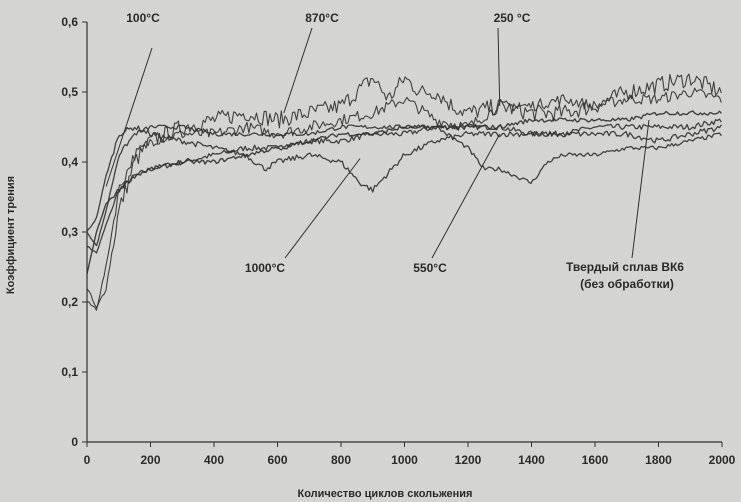 The width and height of the screenshot is (741, 502). I want to click on x-tick-label: 1200, so click(468, 460).